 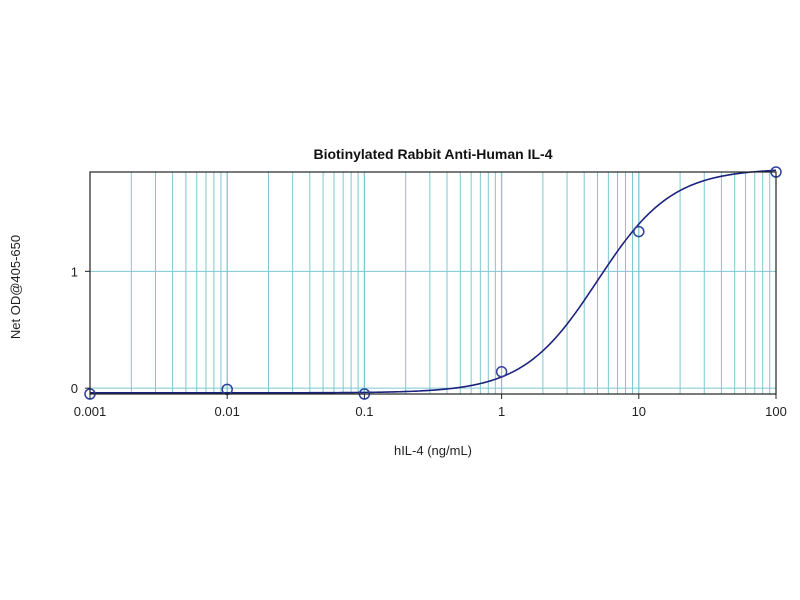 What do you see at coordinates (639, 411) in the screenshot?
I see `x-tick-label: 10` at bounding box center [639, 411].